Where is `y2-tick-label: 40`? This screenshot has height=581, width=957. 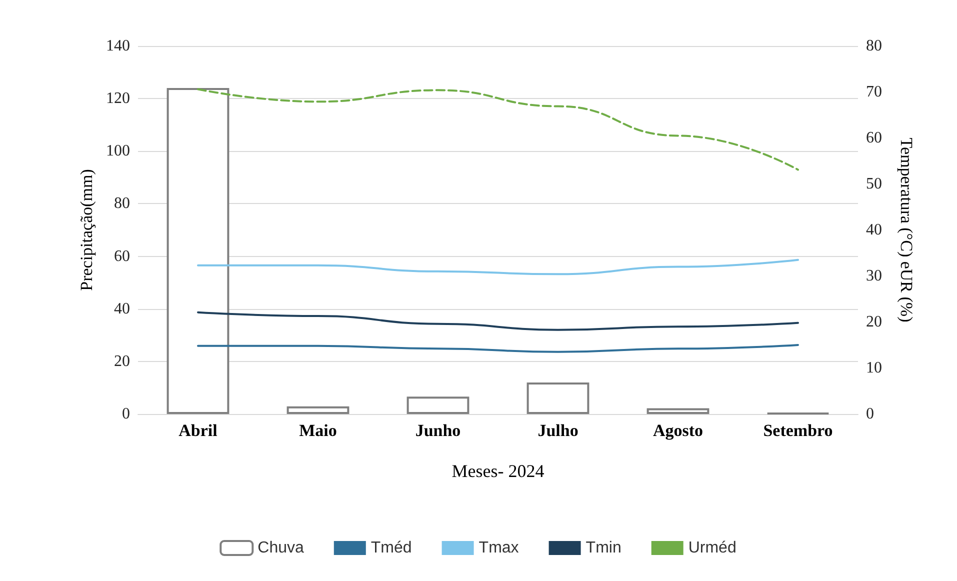 y2-tick-label: 40 is located at coordinates (874, 230).